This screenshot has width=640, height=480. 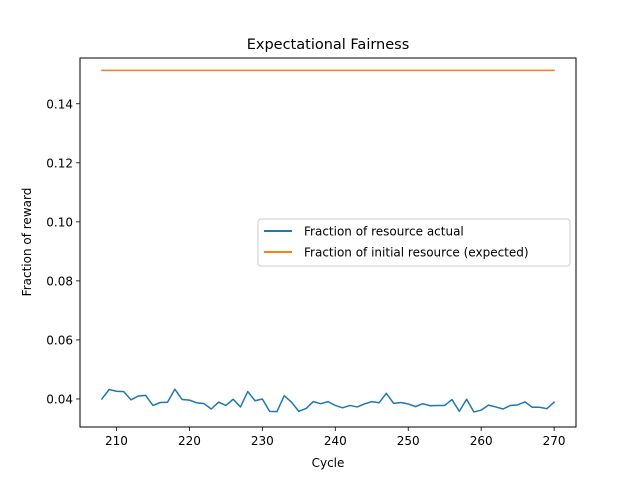 What do you see at coordinates (59, 340) in the screenshot?
I see `y-tick-label: 0.06` at bounding box center [59, 340].